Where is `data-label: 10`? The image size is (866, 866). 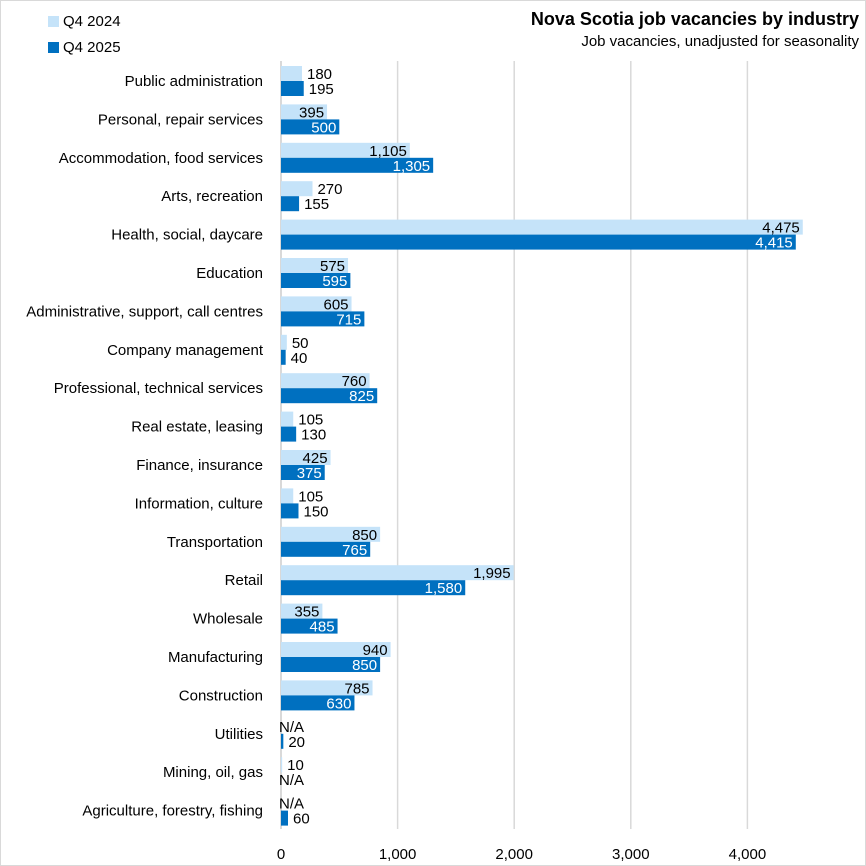
data-label: 10 is located at coordinates (295, 765).